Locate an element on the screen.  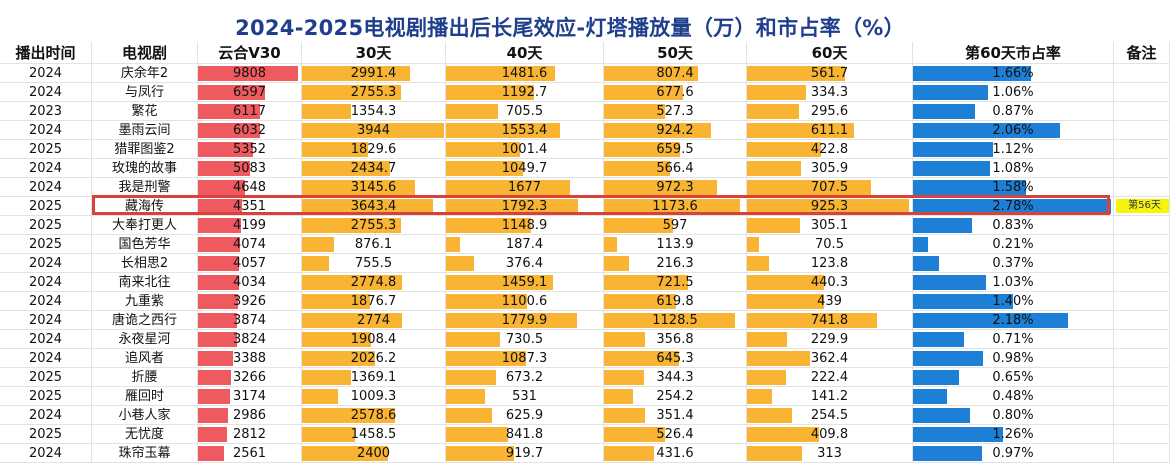
column-header: 电视剧 is located at coordinates (145, 53).